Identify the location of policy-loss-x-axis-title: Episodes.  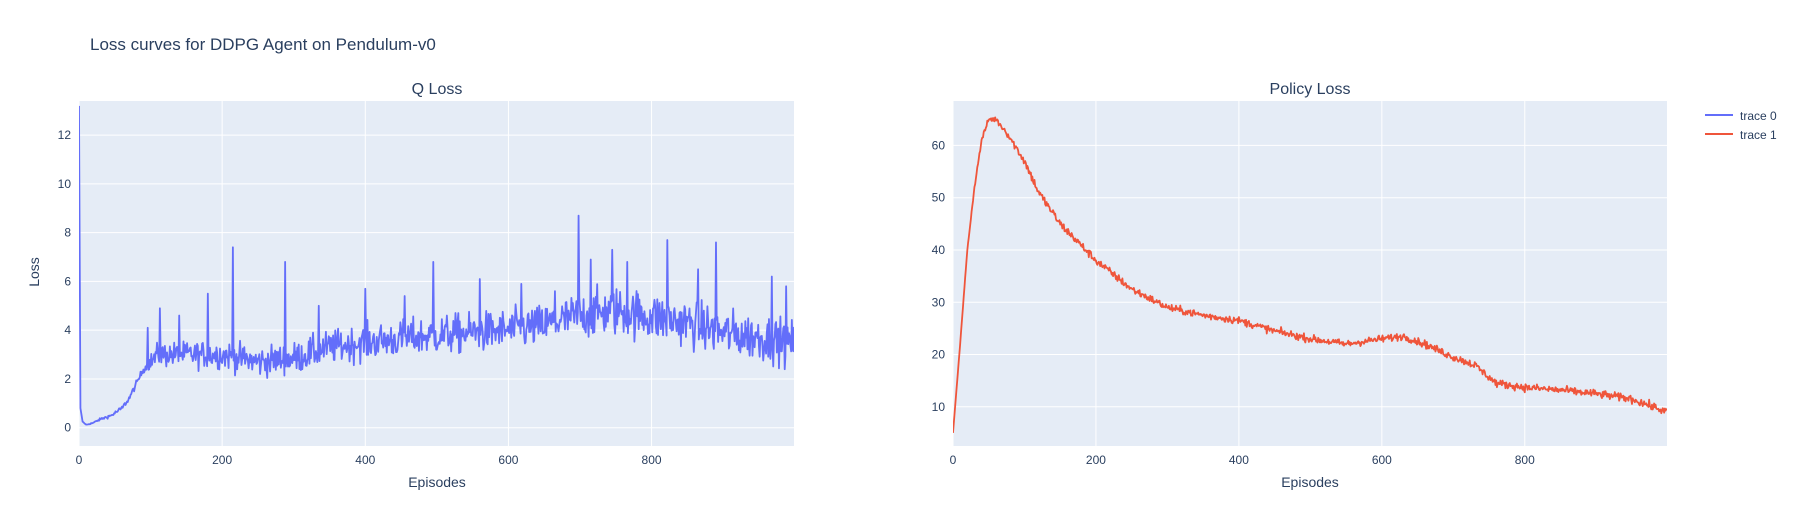
(1310, 482).